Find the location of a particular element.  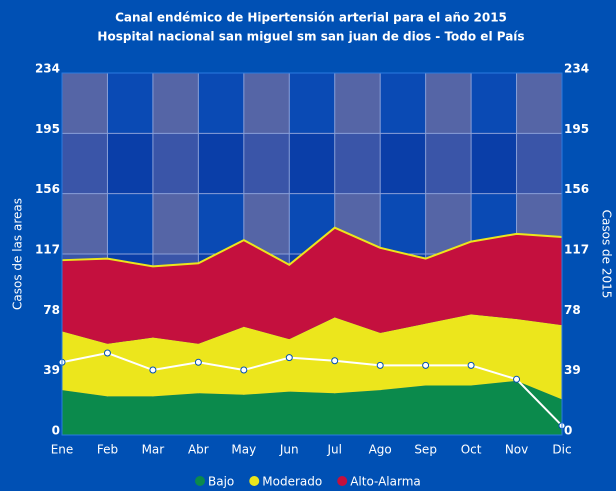

y2-tick-label: 39 is located at coordinates (572, 370).